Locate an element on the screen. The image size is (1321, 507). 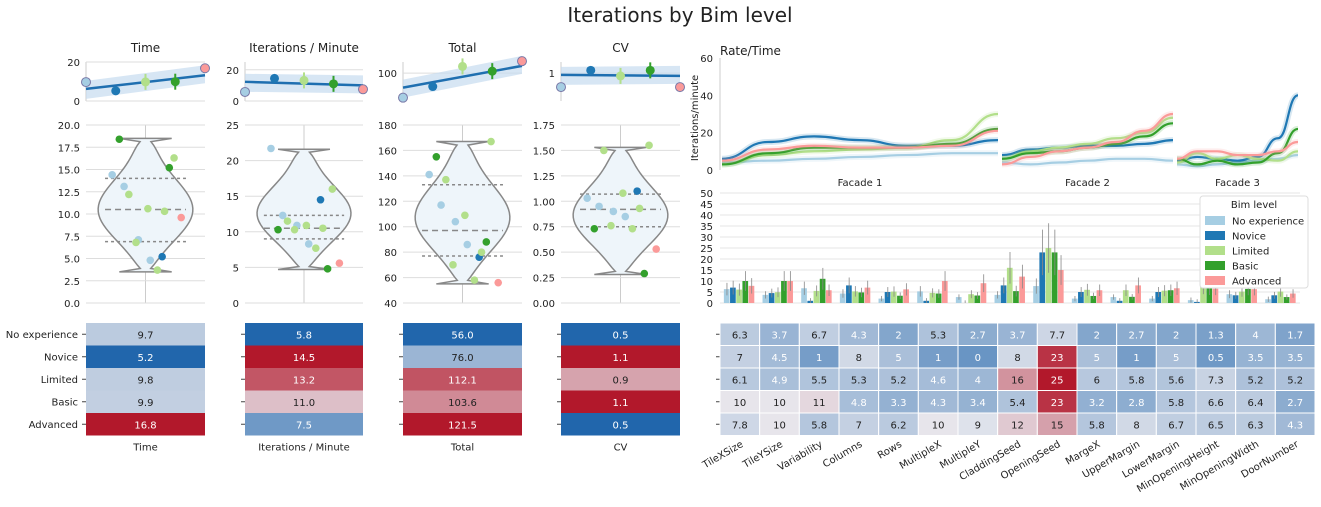
violin-tick: 0.50 is located at coordinates (544, 253).